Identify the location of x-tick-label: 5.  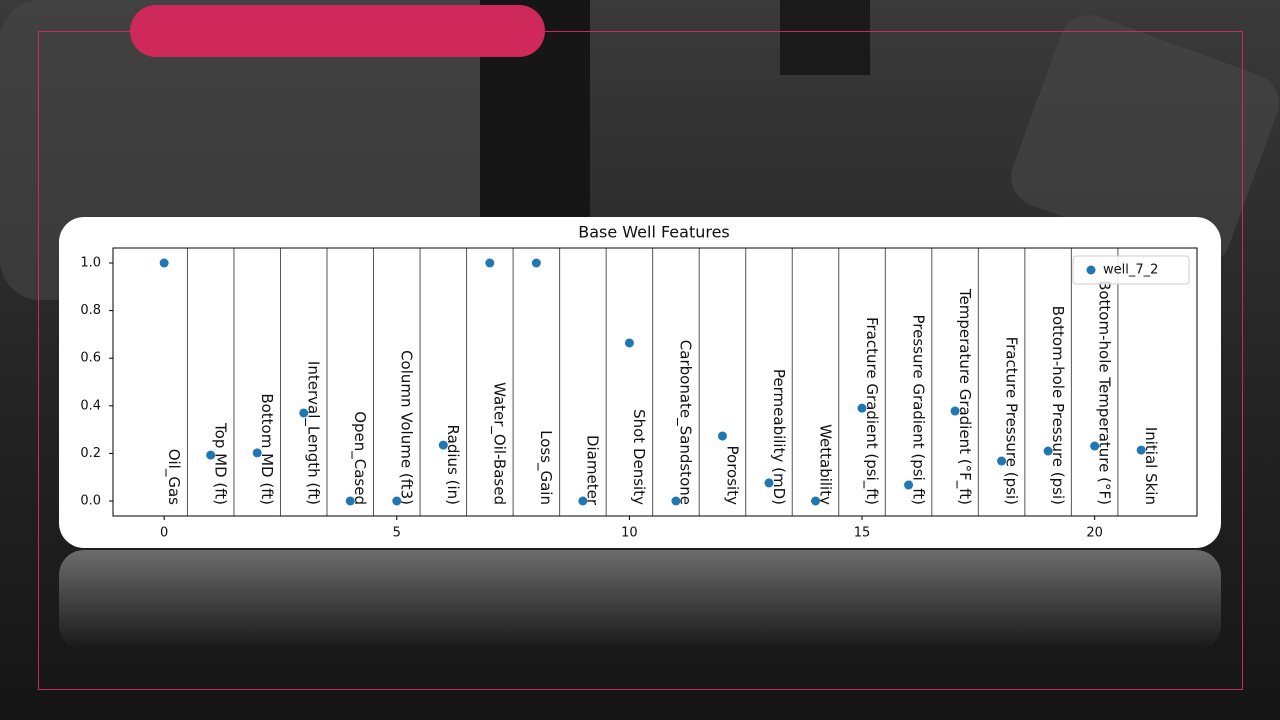
(397, 533).